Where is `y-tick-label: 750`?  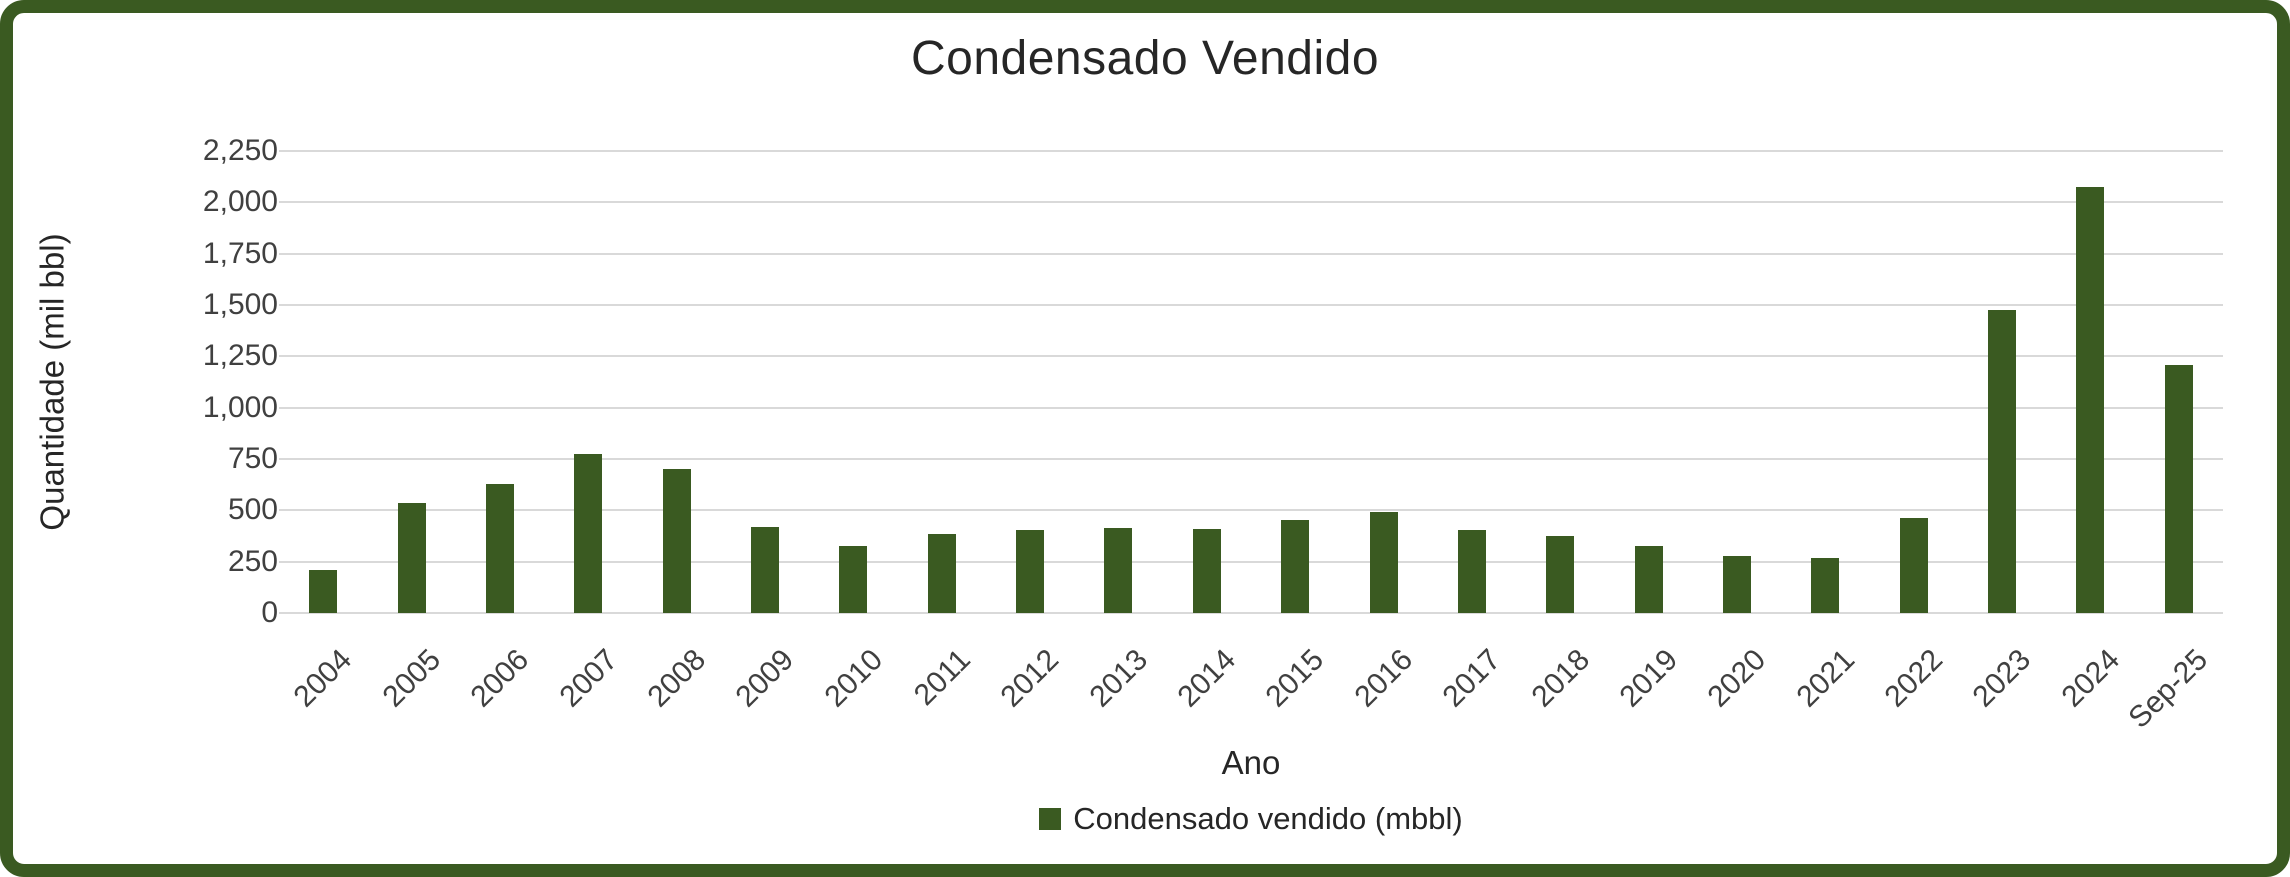 y-tick-label: 750 is located at coordinates (252, 458).